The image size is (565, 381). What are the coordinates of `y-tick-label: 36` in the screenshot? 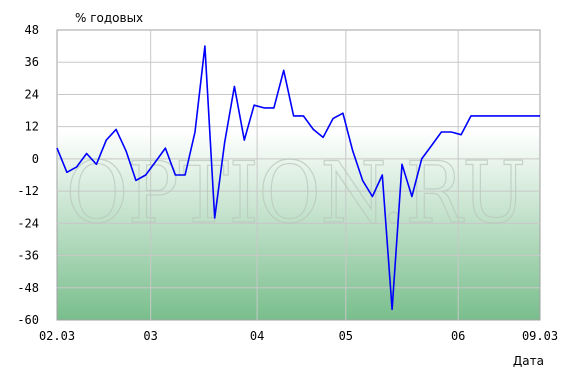 It's located at (32, 62).